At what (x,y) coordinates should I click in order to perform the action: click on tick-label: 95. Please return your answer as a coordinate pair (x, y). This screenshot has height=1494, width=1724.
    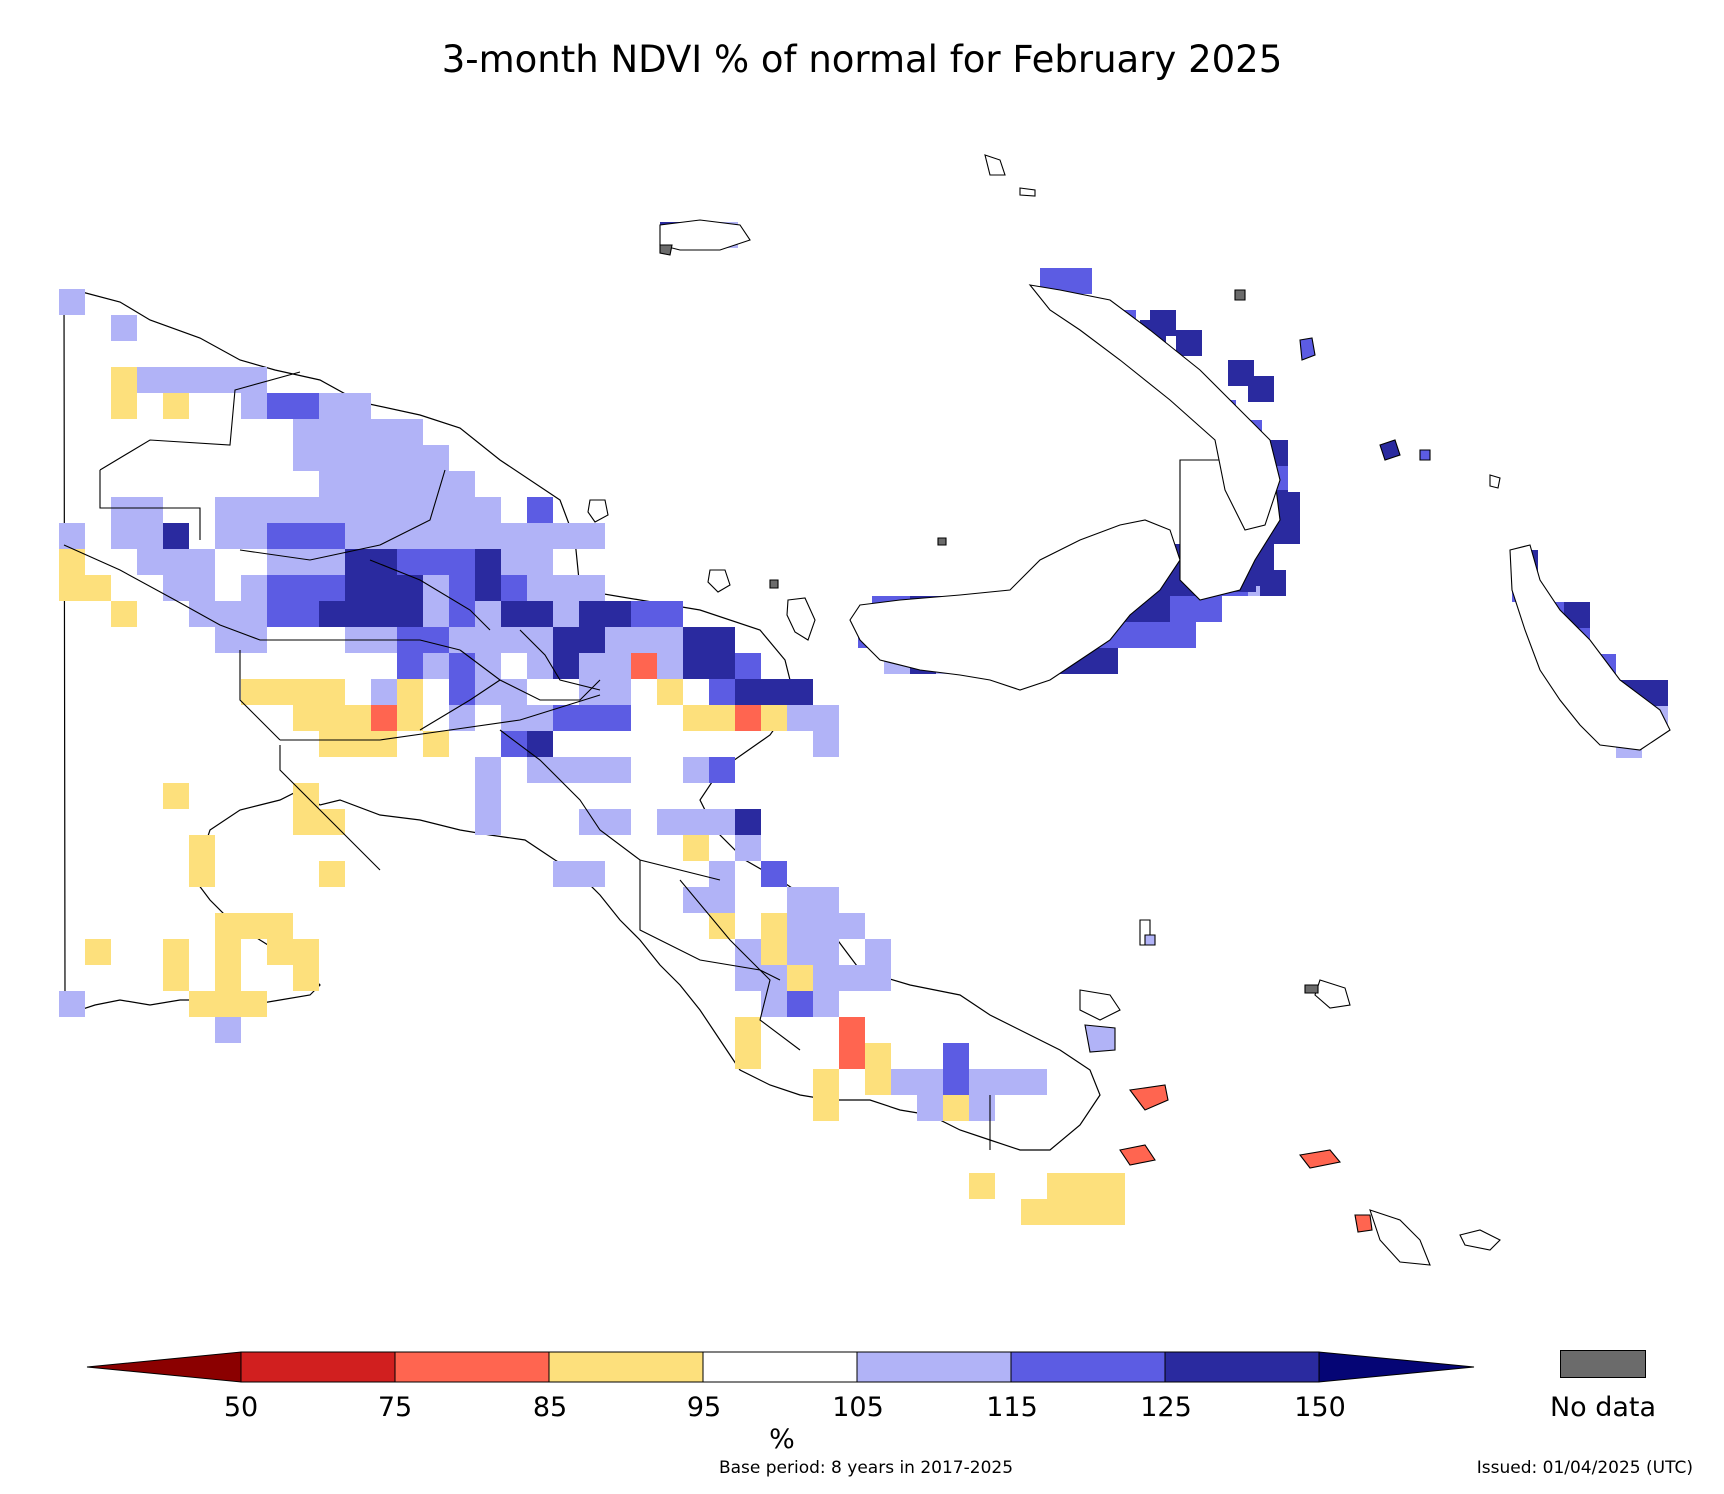
    Looking at the image, I should click on (704, 1407).